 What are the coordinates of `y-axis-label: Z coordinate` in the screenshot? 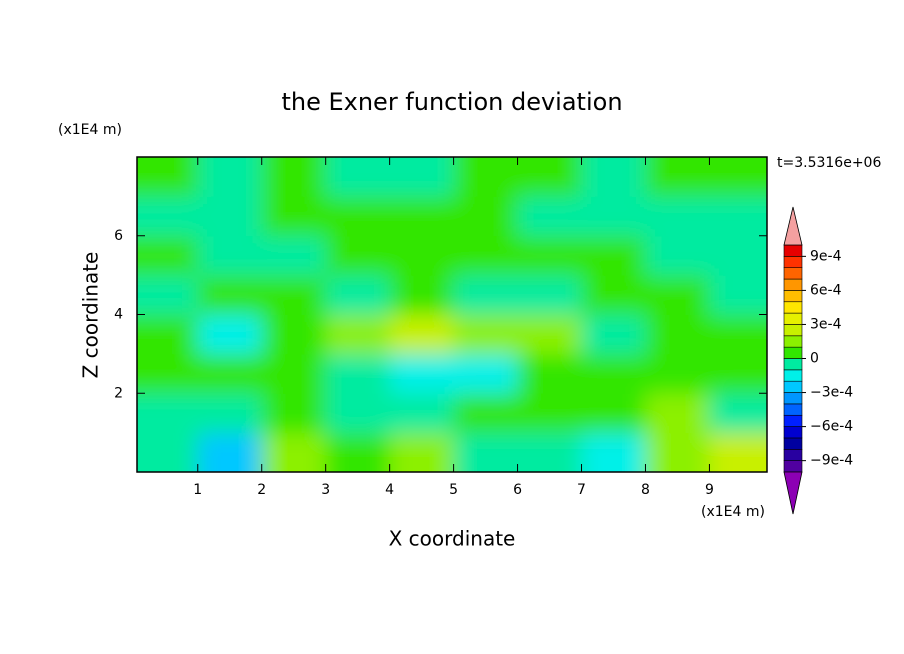 It's located at (91, 315).